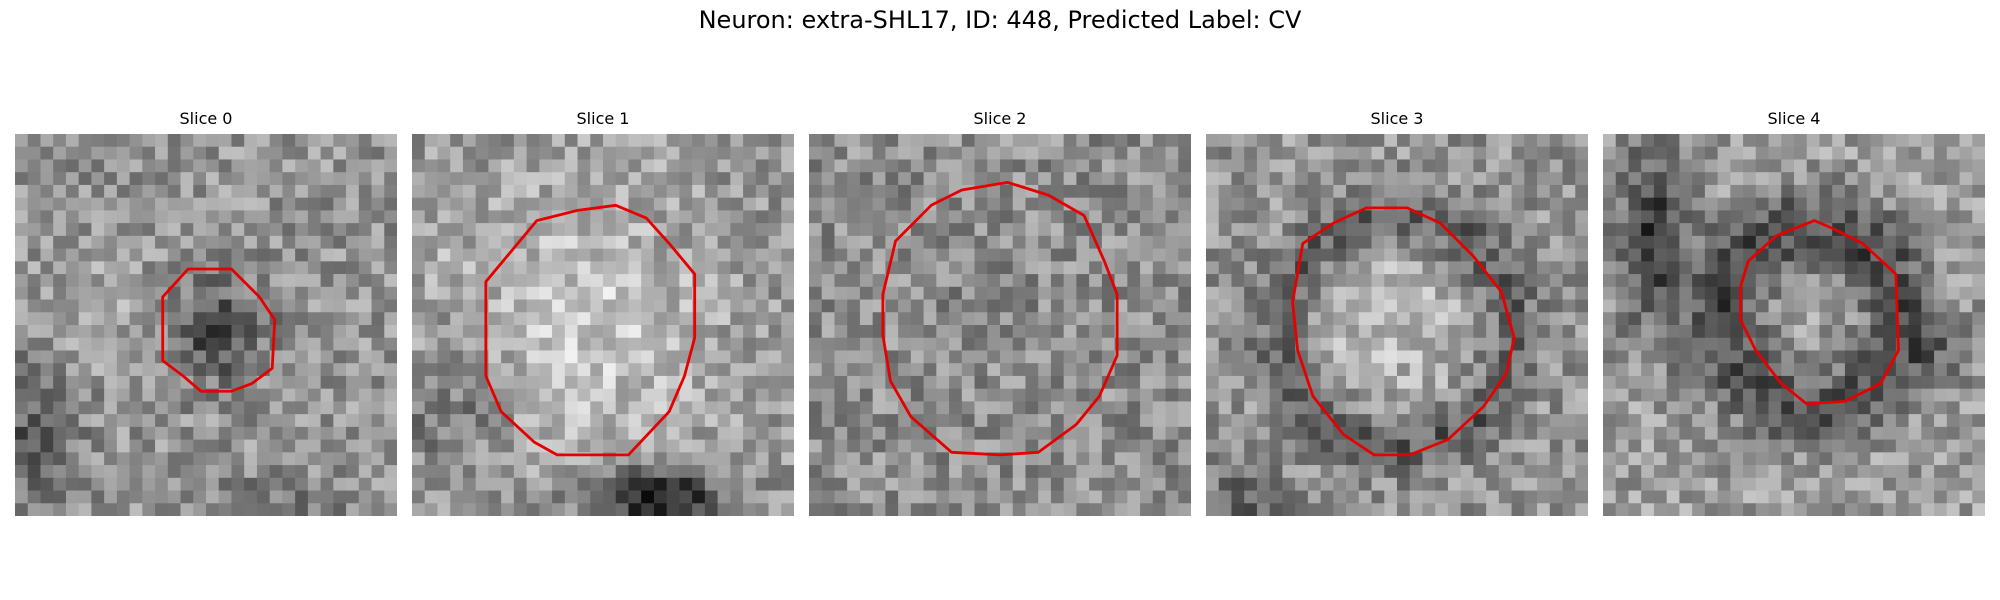  I want to click on slice-panel-4: Slice 4, so click(1794, 312).